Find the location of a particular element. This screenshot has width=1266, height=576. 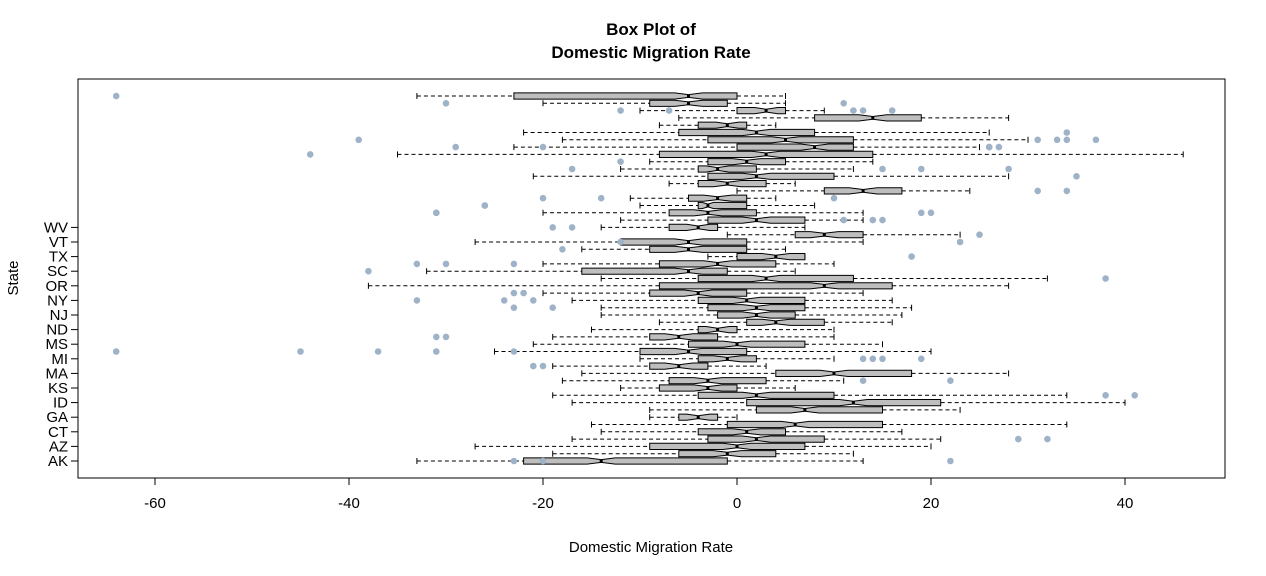

box-KS is located at coordinates (708, 388).